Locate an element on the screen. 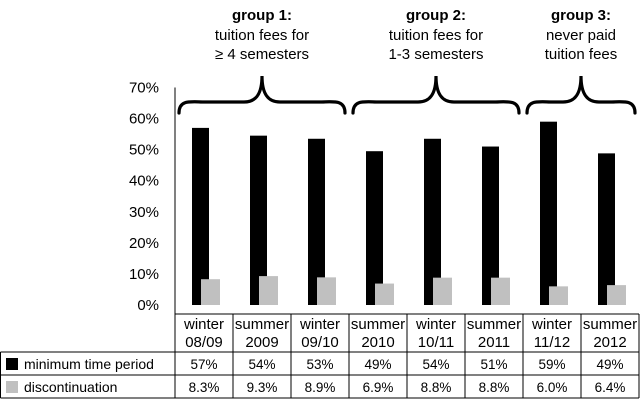 Image resolution: width=641 pixels, height=410 pixels. data-label: 6.0% is located at coordinates (552, 387).